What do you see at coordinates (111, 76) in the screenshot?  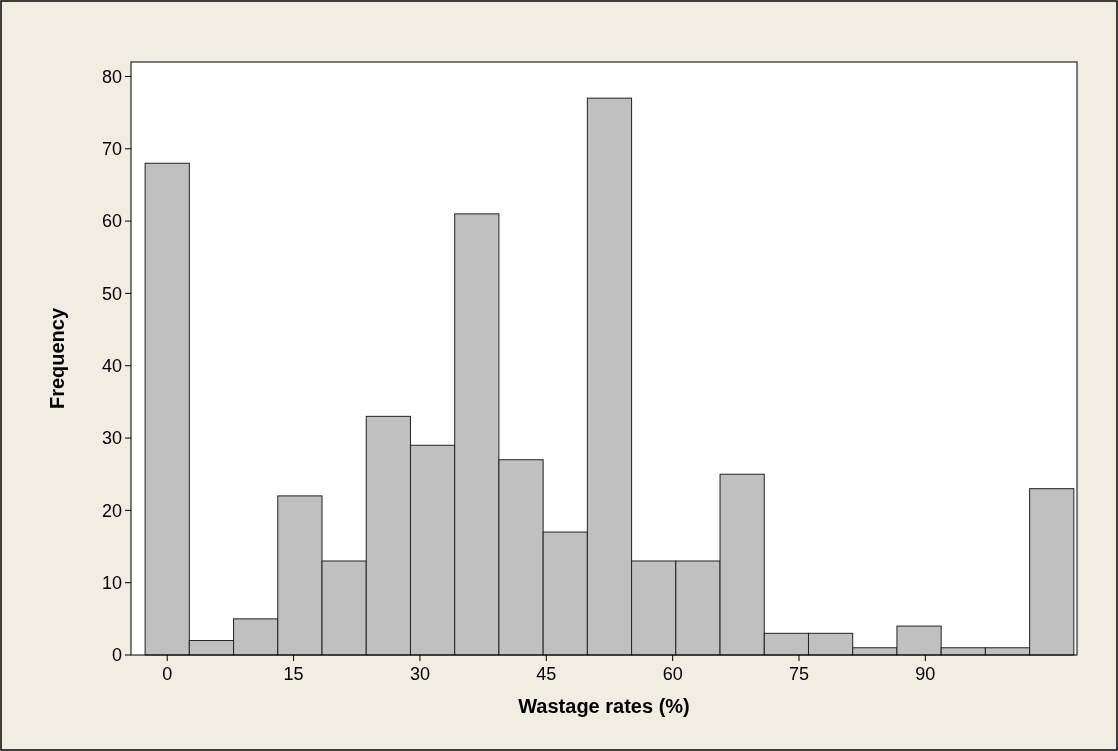 I see `y-tick-label: 80` at bounding box center [111, 76].